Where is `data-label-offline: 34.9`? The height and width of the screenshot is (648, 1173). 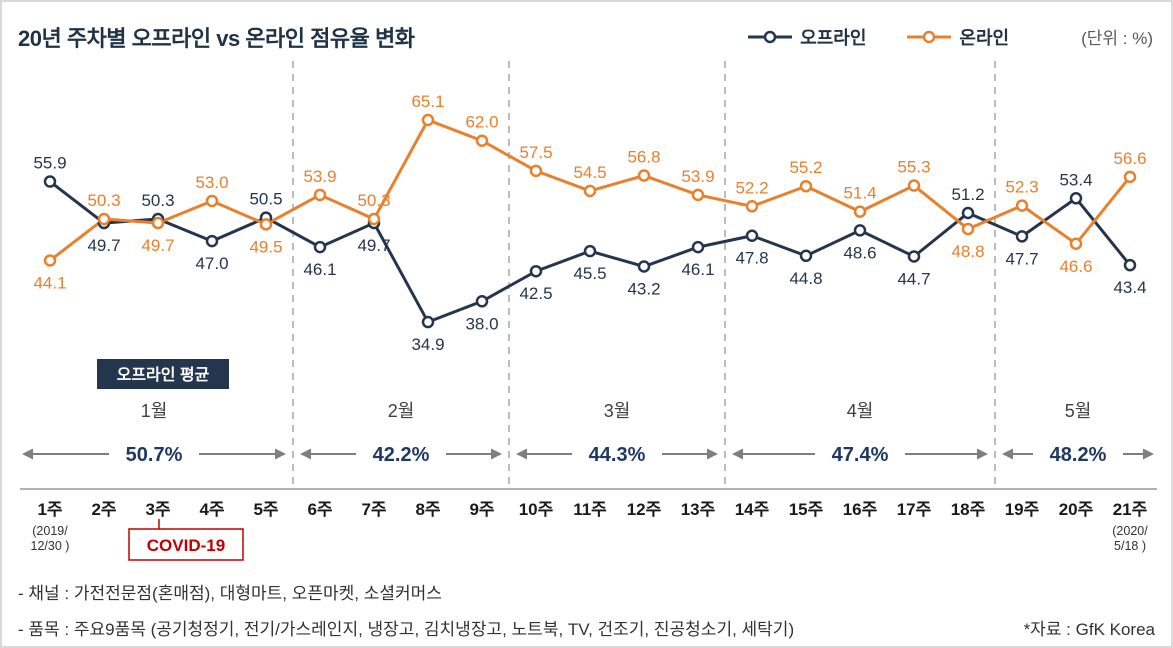 data-label-offline: 34.9 is located at coordinates (427, 344).